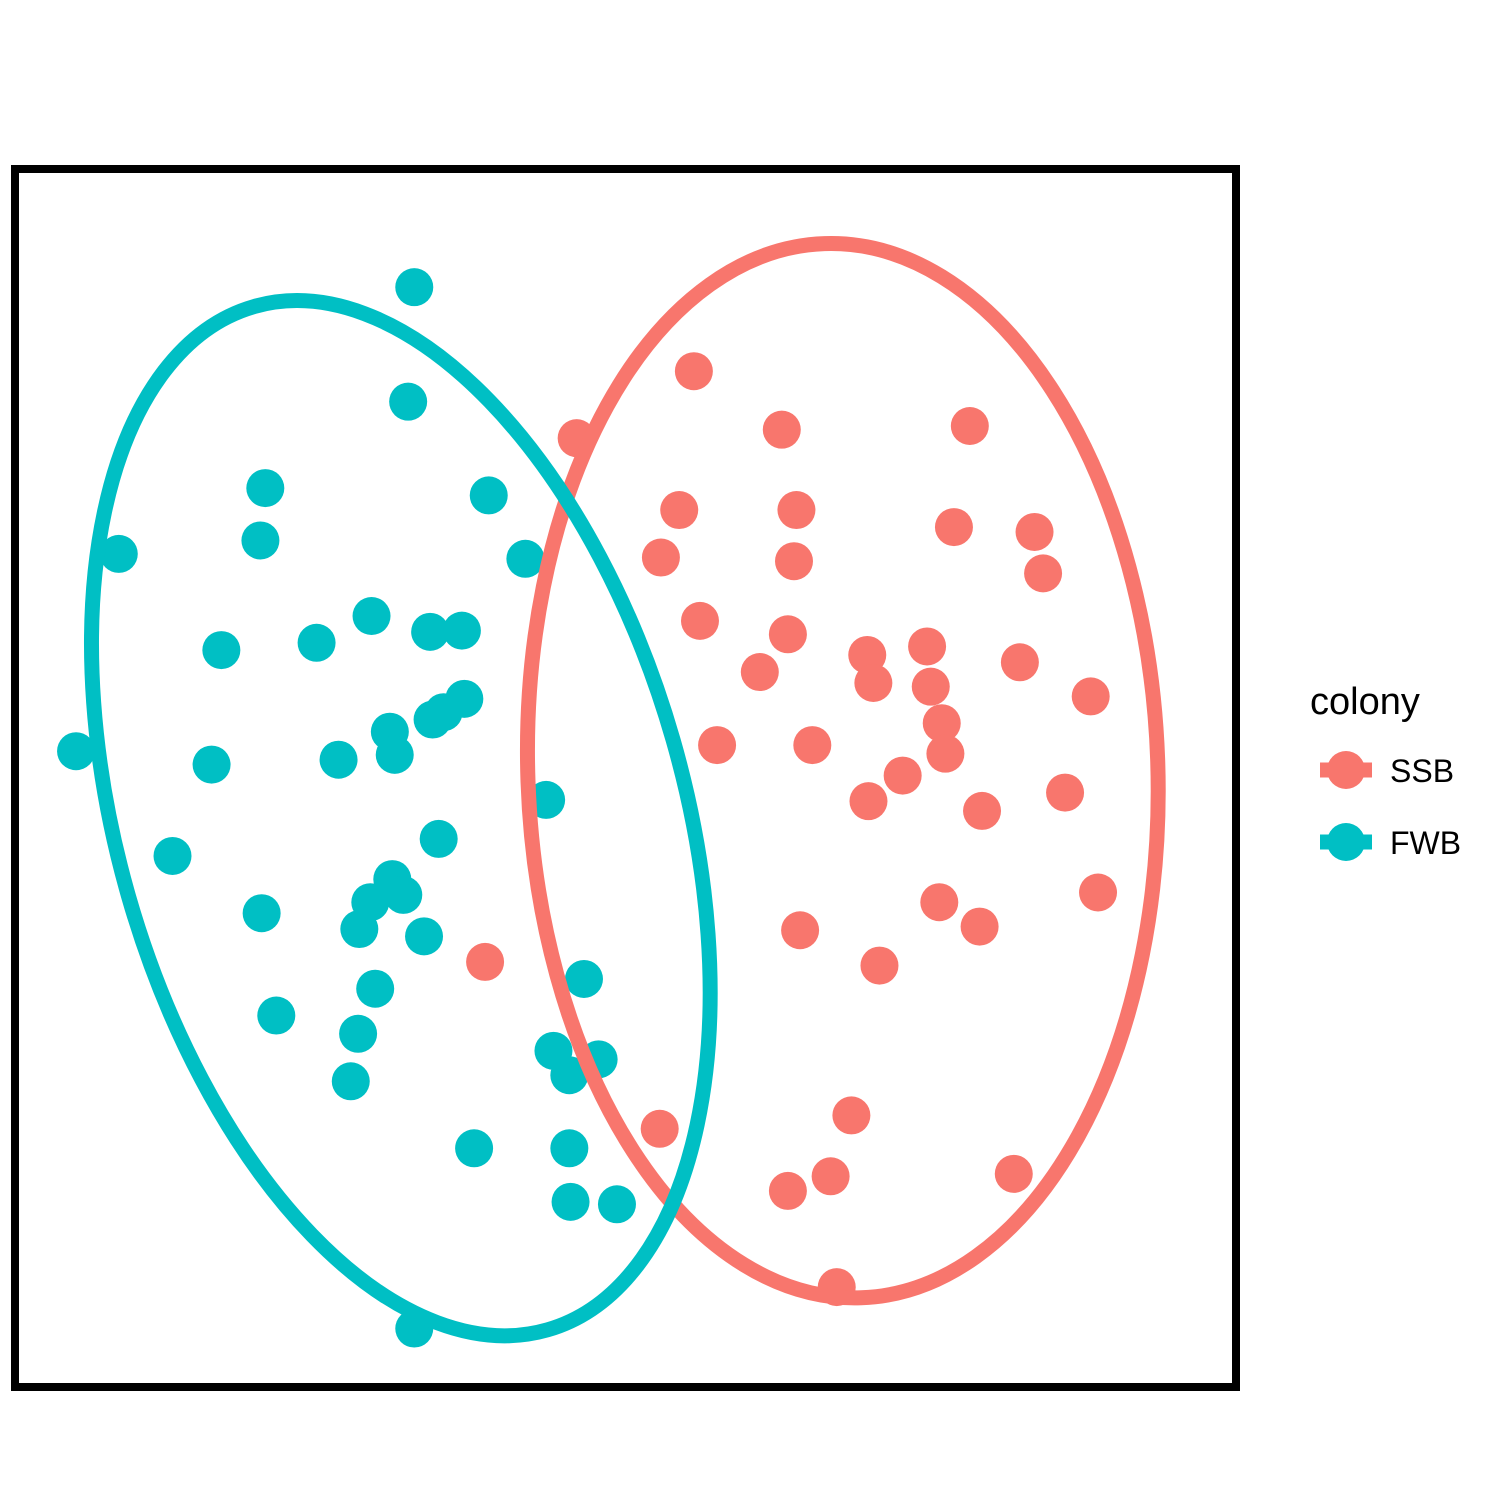  Describe the element at coordinates (1425, 843) in the screenshot. I see `legend-label-fwb: FWB` at that location.